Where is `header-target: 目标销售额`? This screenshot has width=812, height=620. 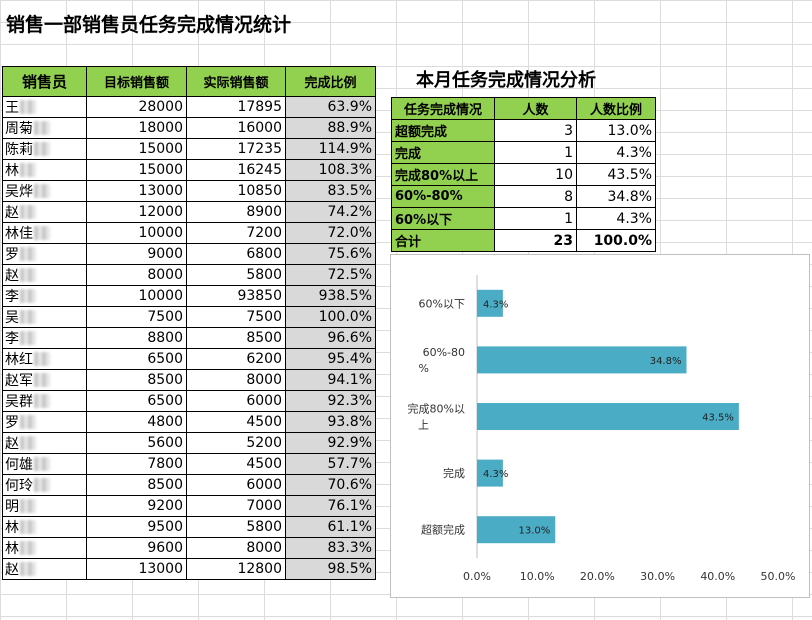 header-target: 目标销售额 is located at coordinates (136, 81).